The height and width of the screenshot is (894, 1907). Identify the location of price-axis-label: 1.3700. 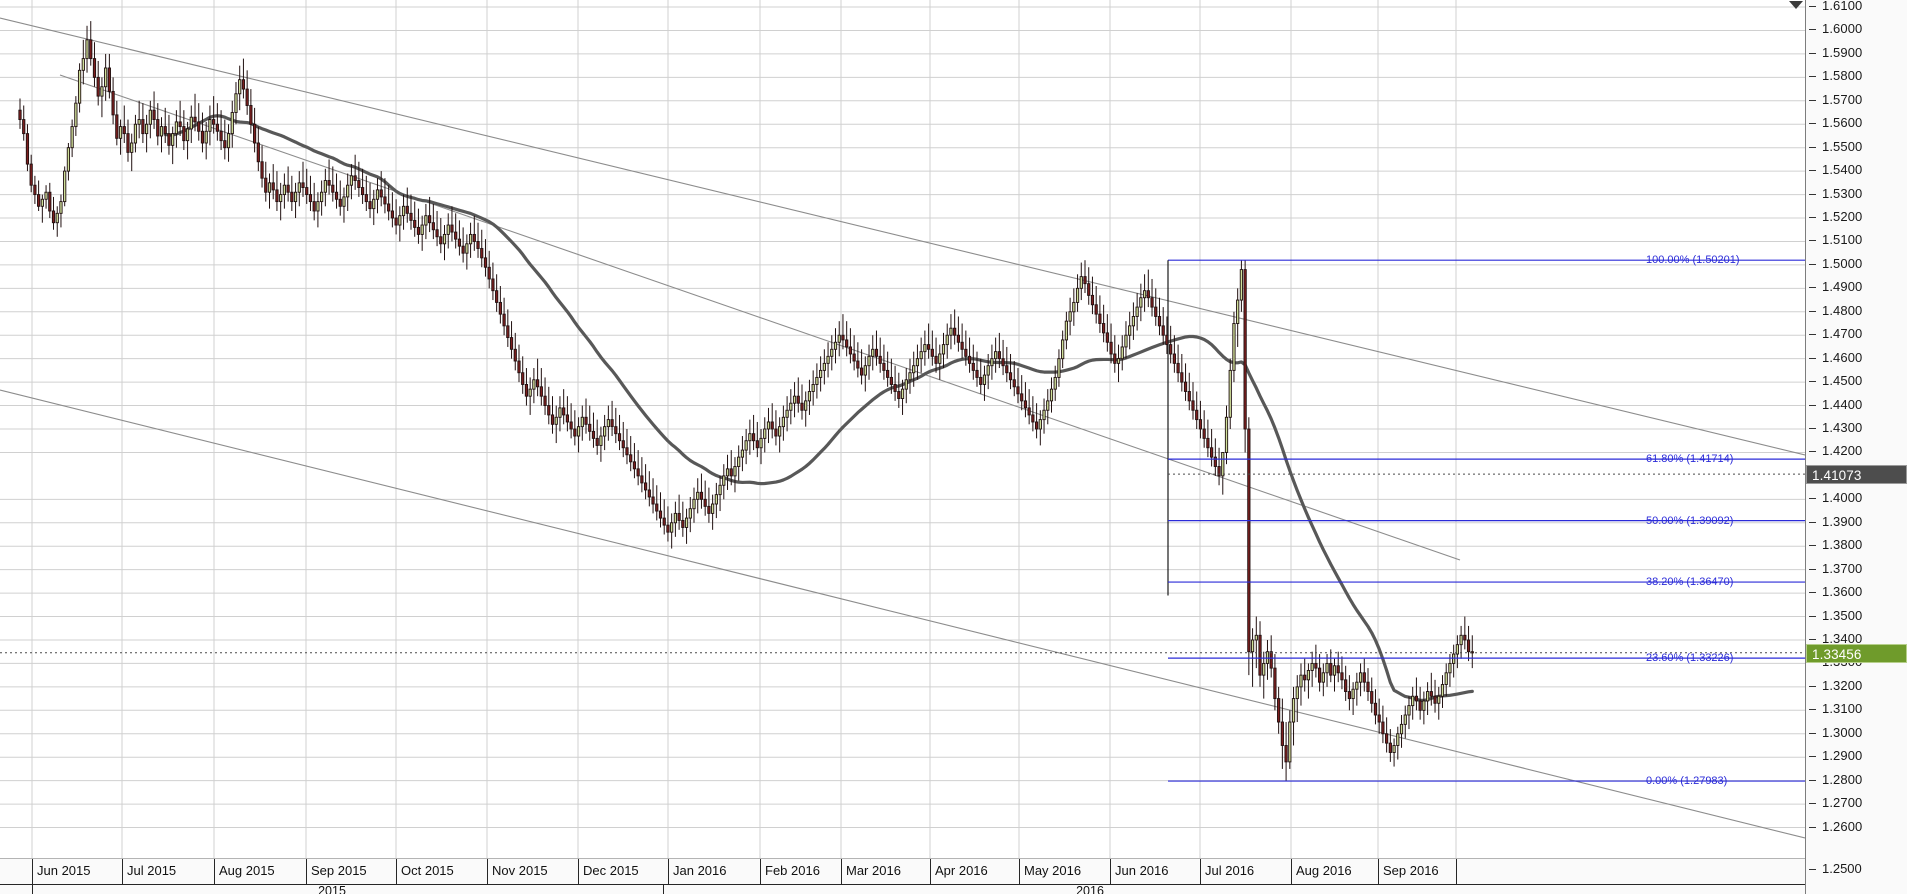
(1842, 568).